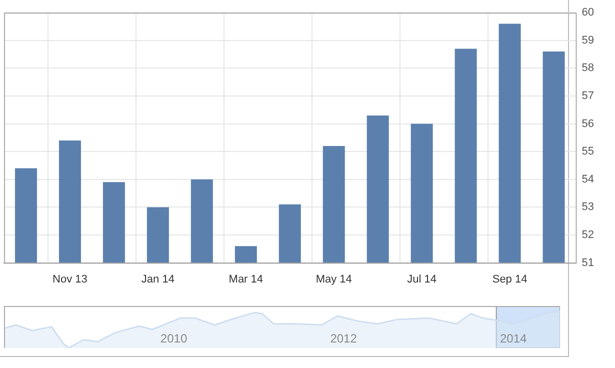 This screenshot has width=615, height=368. I want to click on y-tick-label: 53, so click(588, 207).